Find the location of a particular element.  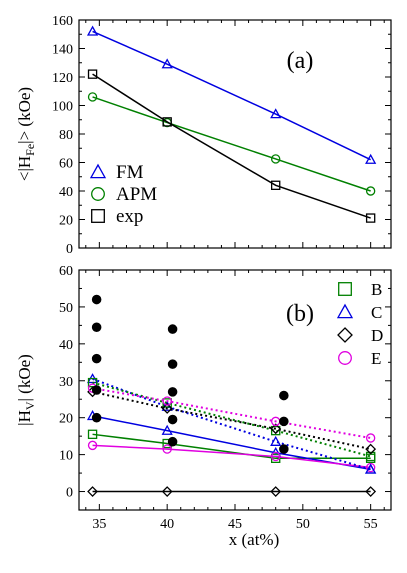

series-line-e is located at coordinates (231, 456).